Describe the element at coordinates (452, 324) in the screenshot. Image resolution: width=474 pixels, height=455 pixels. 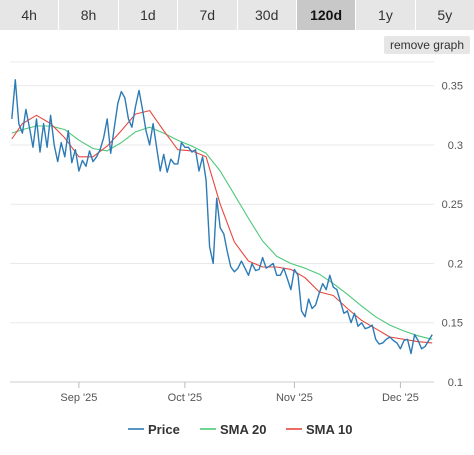
I see `y-tick-label: 0.15` at that location.